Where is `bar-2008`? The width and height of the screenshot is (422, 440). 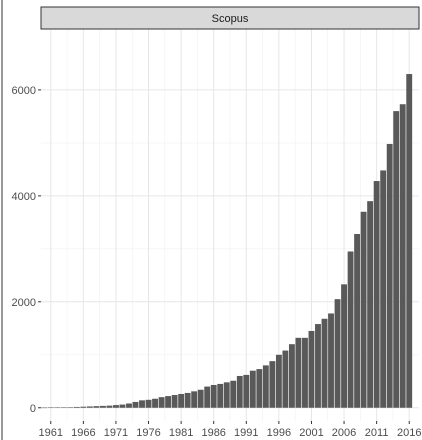 bar-2008 is located at coordinates (357, 321).